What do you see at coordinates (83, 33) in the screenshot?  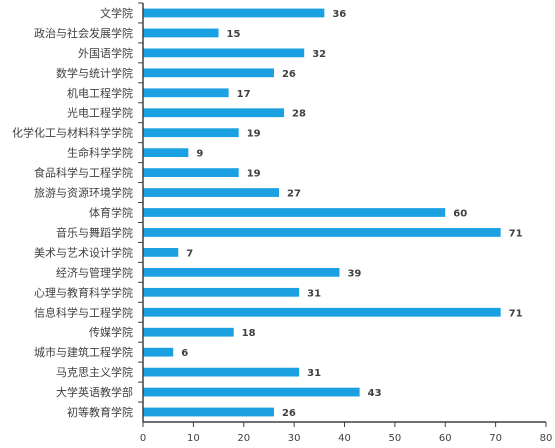 I see `category-label-1: 政治与社会发展学院` at bounding box center [83, 33].